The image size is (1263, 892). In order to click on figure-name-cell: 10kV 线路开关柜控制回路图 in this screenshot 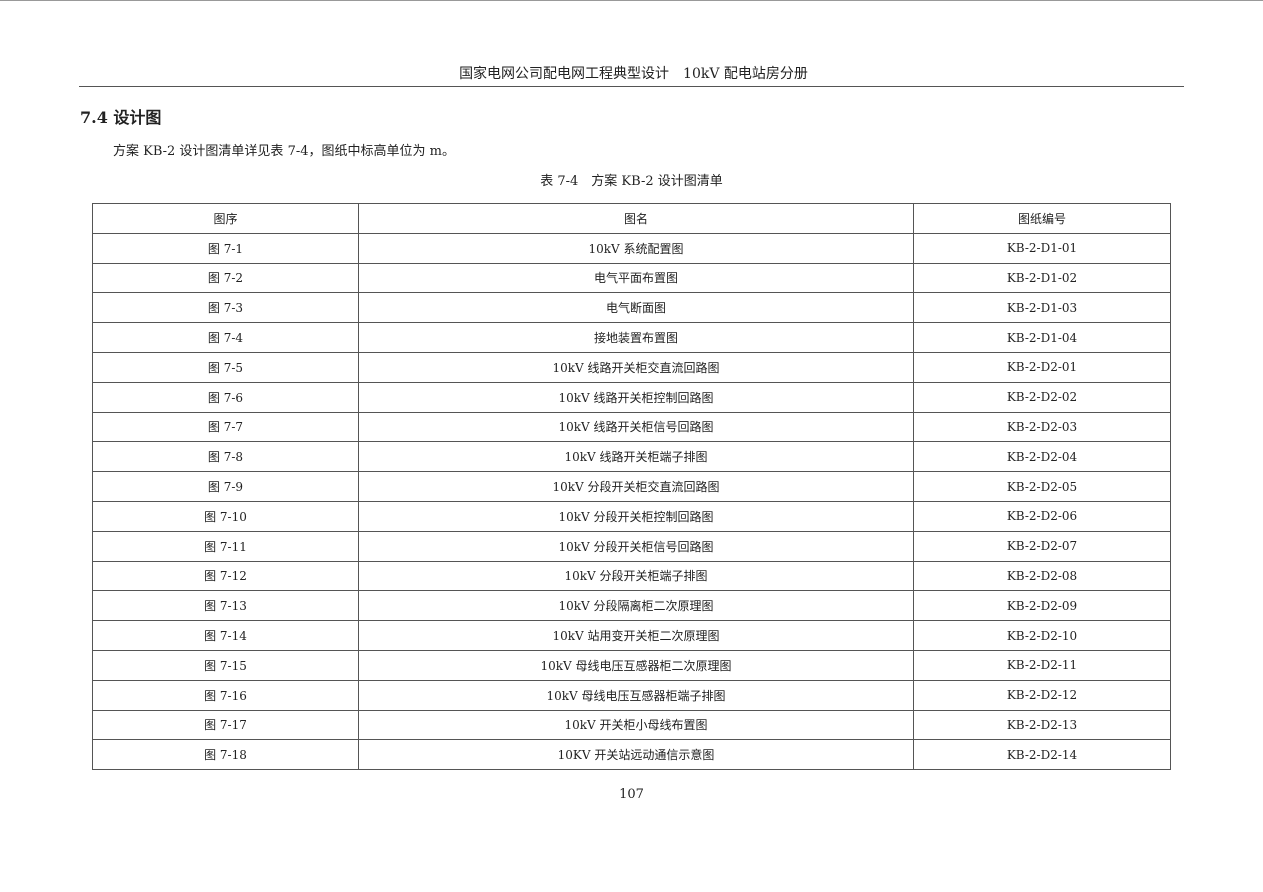, I will do `click(636, 397)`.